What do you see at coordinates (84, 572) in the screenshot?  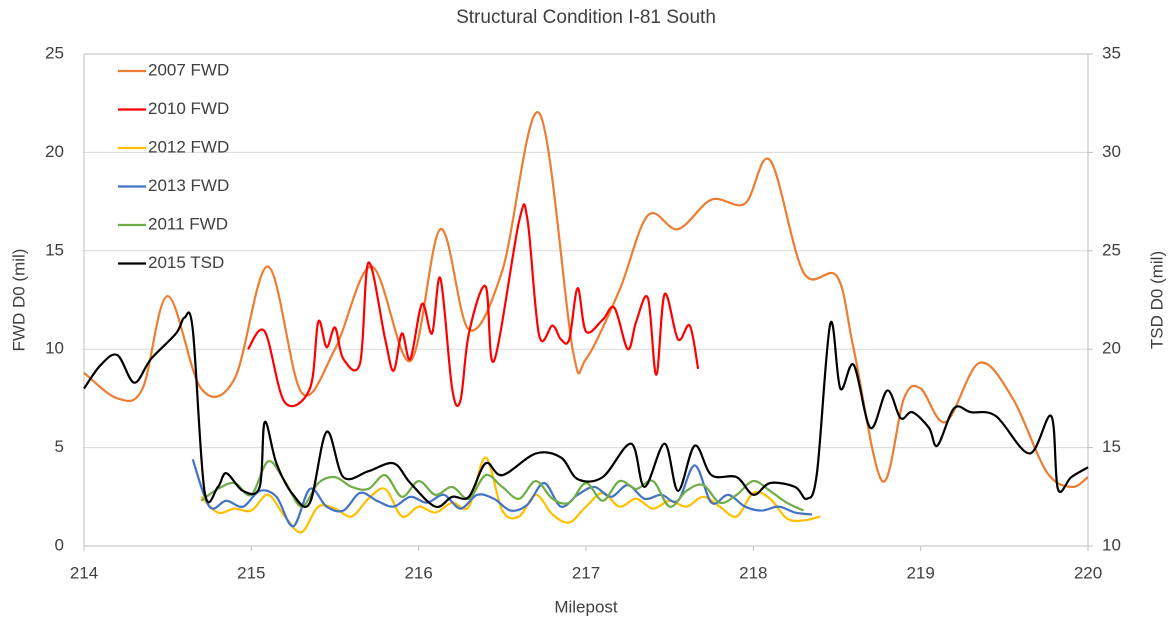 I see `x-tick-label: 214` at bounding box center [84, 572].